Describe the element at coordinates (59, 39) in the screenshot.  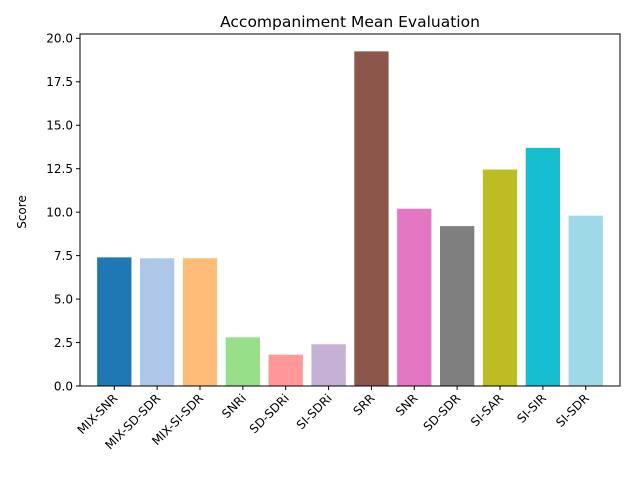
I see `y-tick-label: 20.0` at that location.